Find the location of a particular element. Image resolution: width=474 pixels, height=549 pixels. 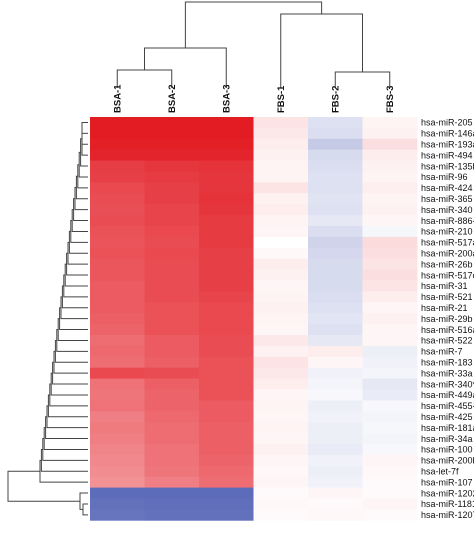

row-label: hsa-miR-135b is located at coordinates (447, 166).